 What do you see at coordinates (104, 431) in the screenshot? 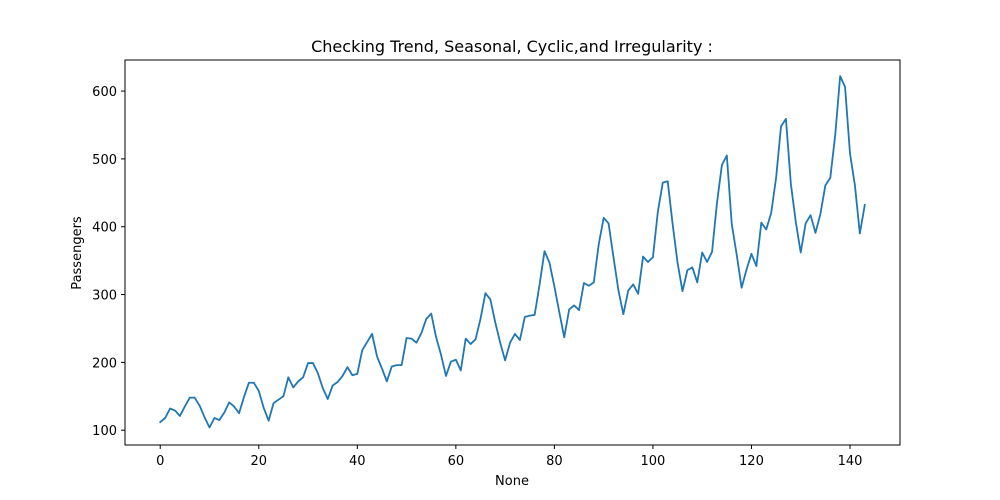
I see `y-tick-label: 100` at bounding box center [104, 431].